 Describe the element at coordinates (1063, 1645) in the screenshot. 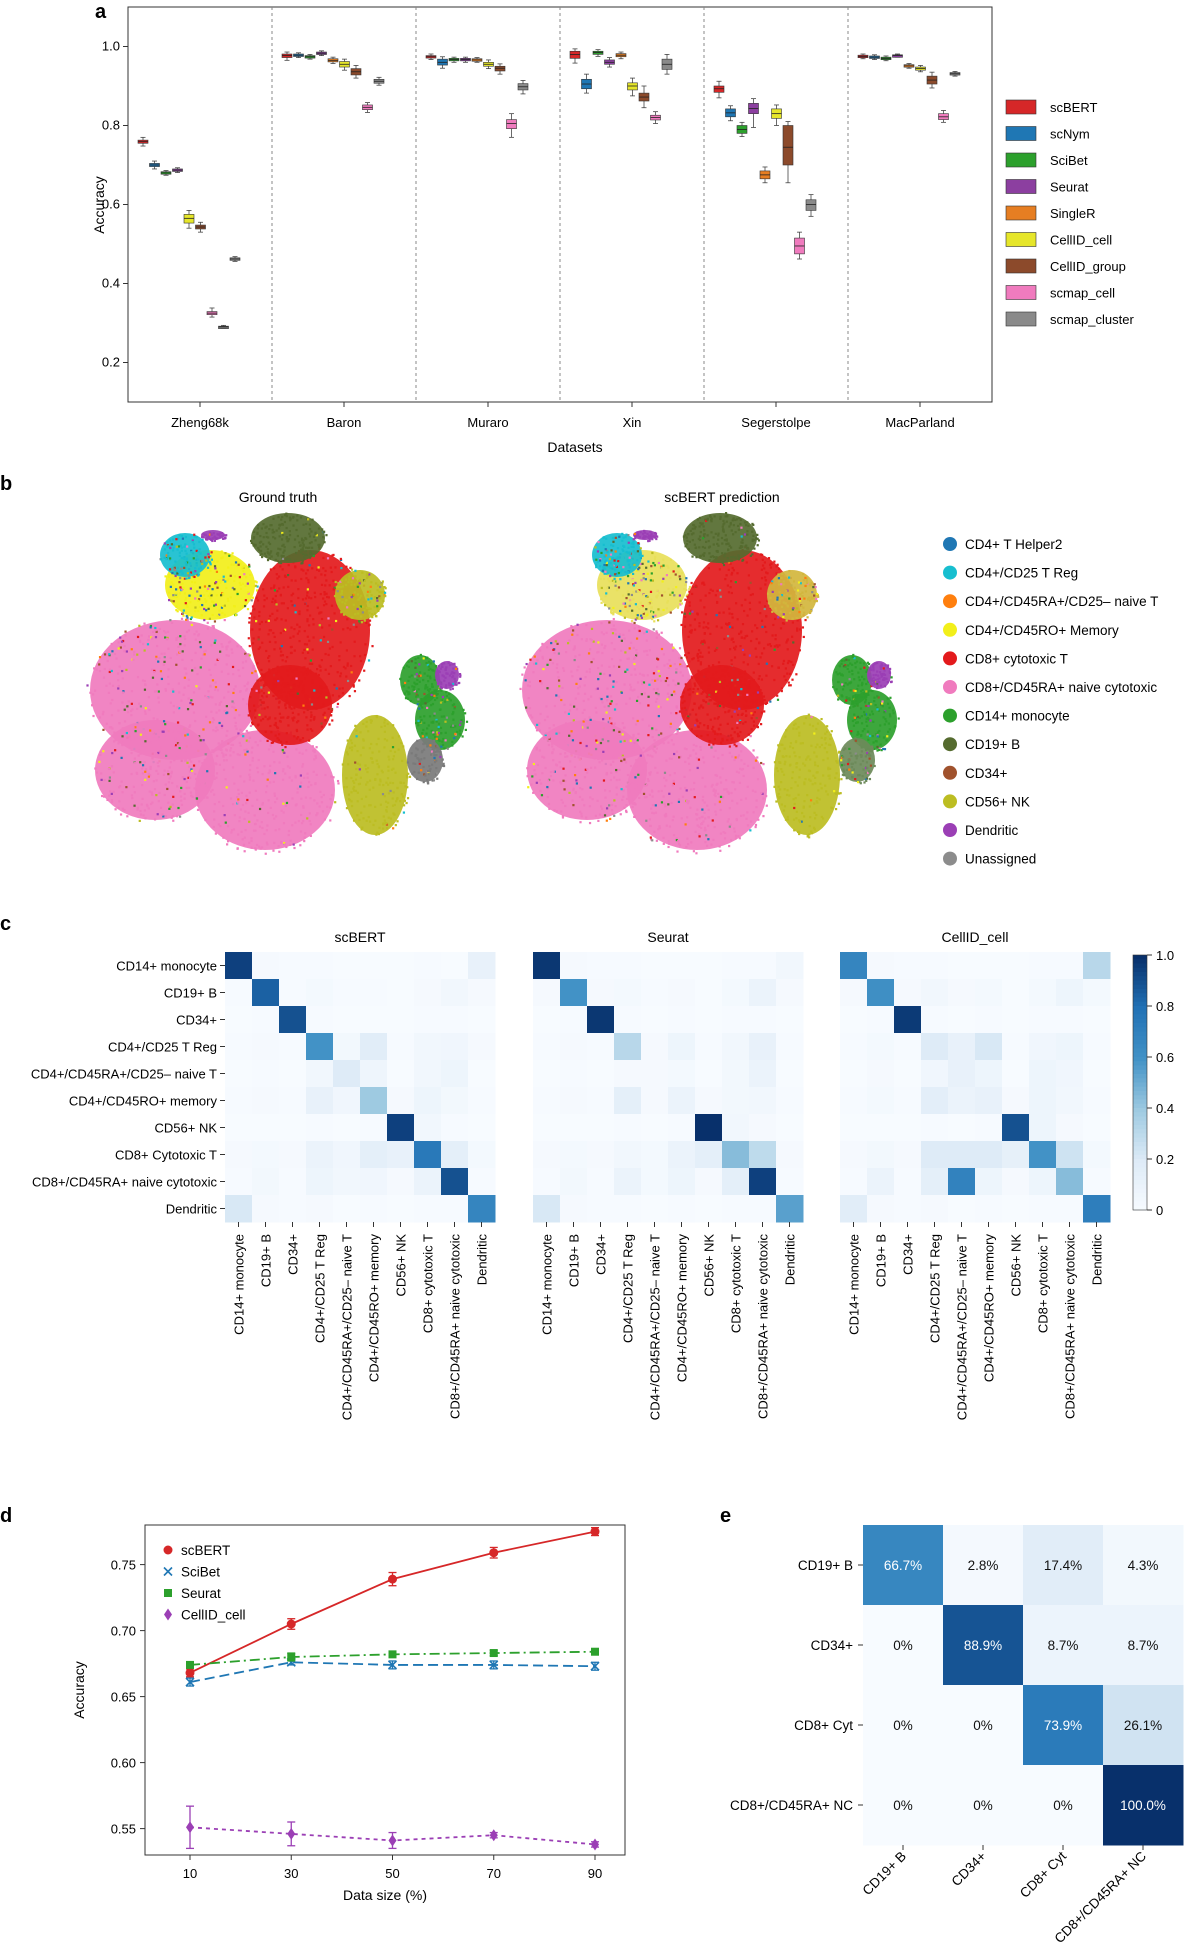

I see `matrix-cell: 8.7%` at that location.